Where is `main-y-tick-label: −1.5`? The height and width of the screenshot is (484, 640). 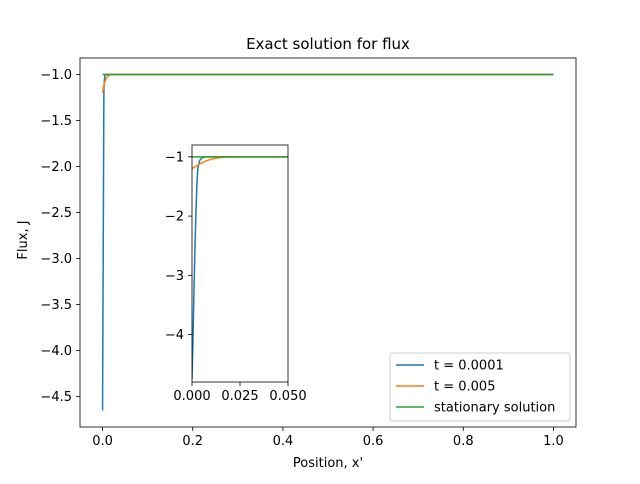 main-y-tick-label: −1.5 is located at coordinates (56, 121).